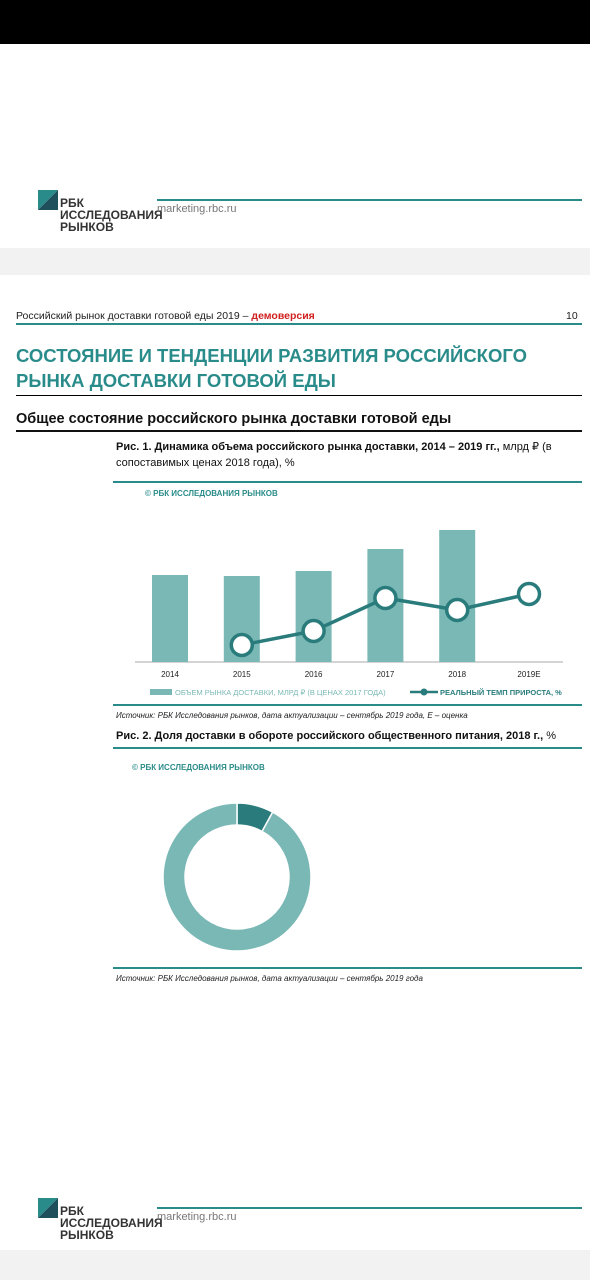  What do you see at coordinates (572, 316) in the screenshot?
I see `page-number: 10` at bounding box center [572, 316].